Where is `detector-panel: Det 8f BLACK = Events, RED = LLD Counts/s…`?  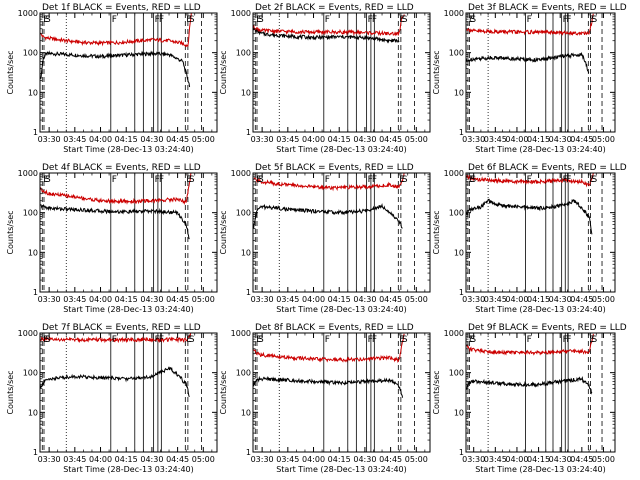 detector-panel: Det 8f BLACK = Events, RED = LLD Counts/s… is located at coordinates (325, 398).